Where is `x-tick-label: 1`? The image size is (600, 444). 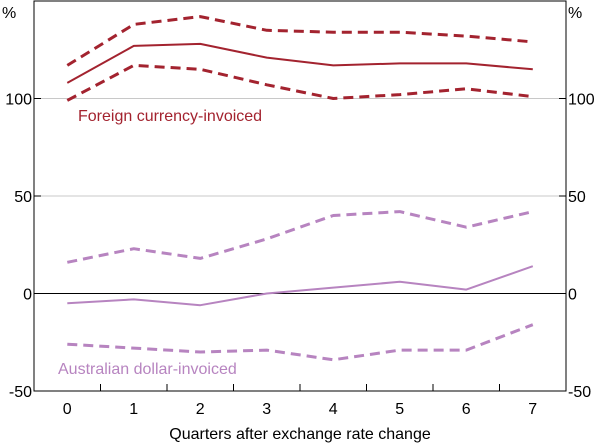 x-tick-label: 1 is located at coordinates (133, 409).